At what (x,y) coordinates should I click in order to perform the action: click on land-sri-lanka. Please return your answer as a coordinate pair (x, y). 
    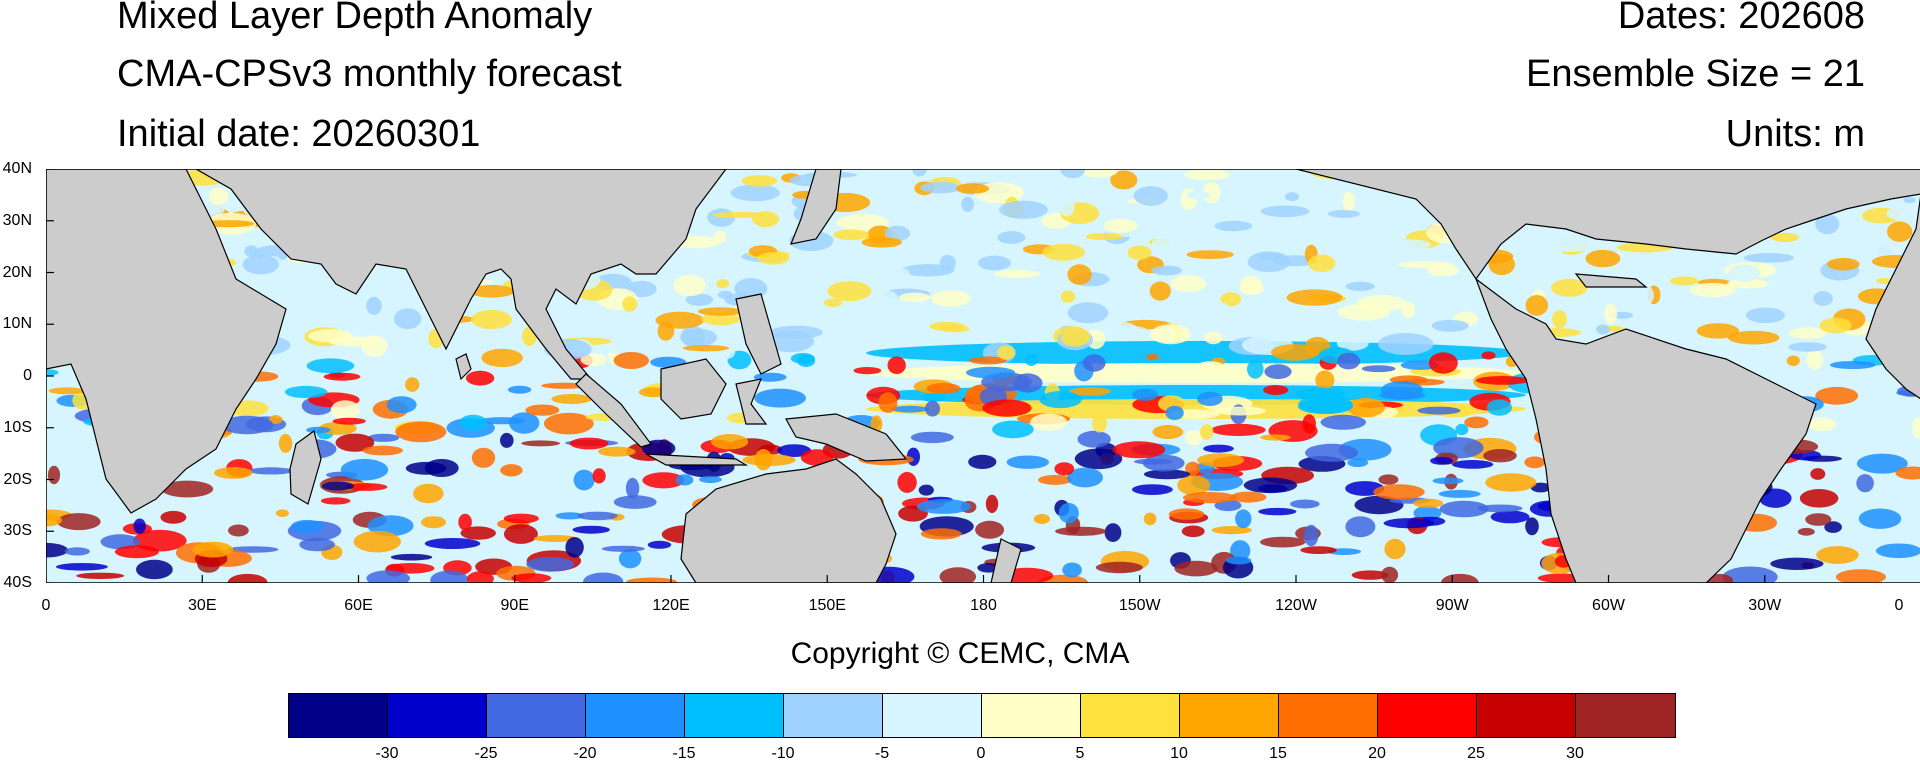
    Looking at the image, I should click on (463, 367).